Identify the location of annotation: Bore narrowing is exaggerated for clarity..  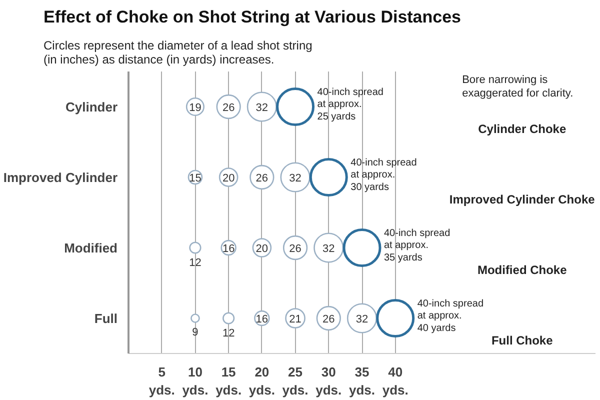
(518, 87).